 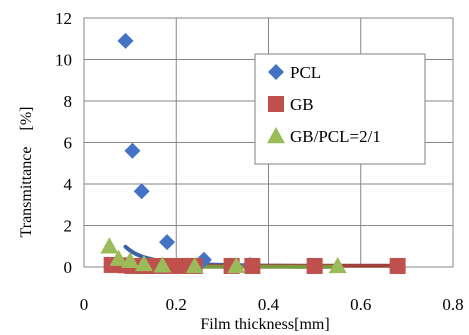 What do you see at coordinates (335, 136) in the screenshot?
I see `legend-label-gb-pcl-2-1: GB/PCL=2/1` at bounding box center [335, 136].